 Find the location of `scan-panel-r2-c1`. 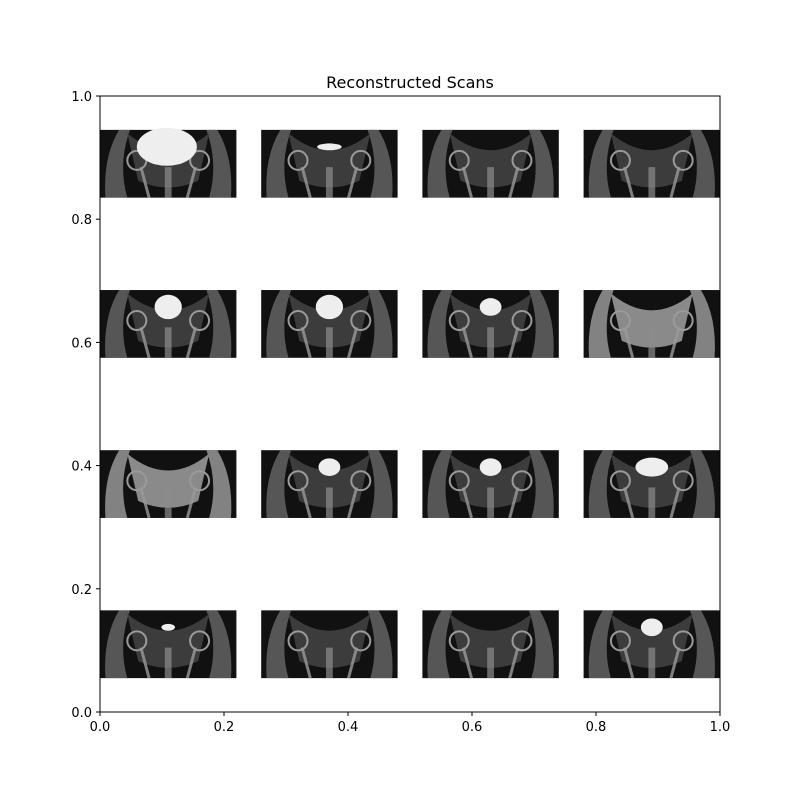

scan-panel-r2-c1 is located at coordinates (329, 484).